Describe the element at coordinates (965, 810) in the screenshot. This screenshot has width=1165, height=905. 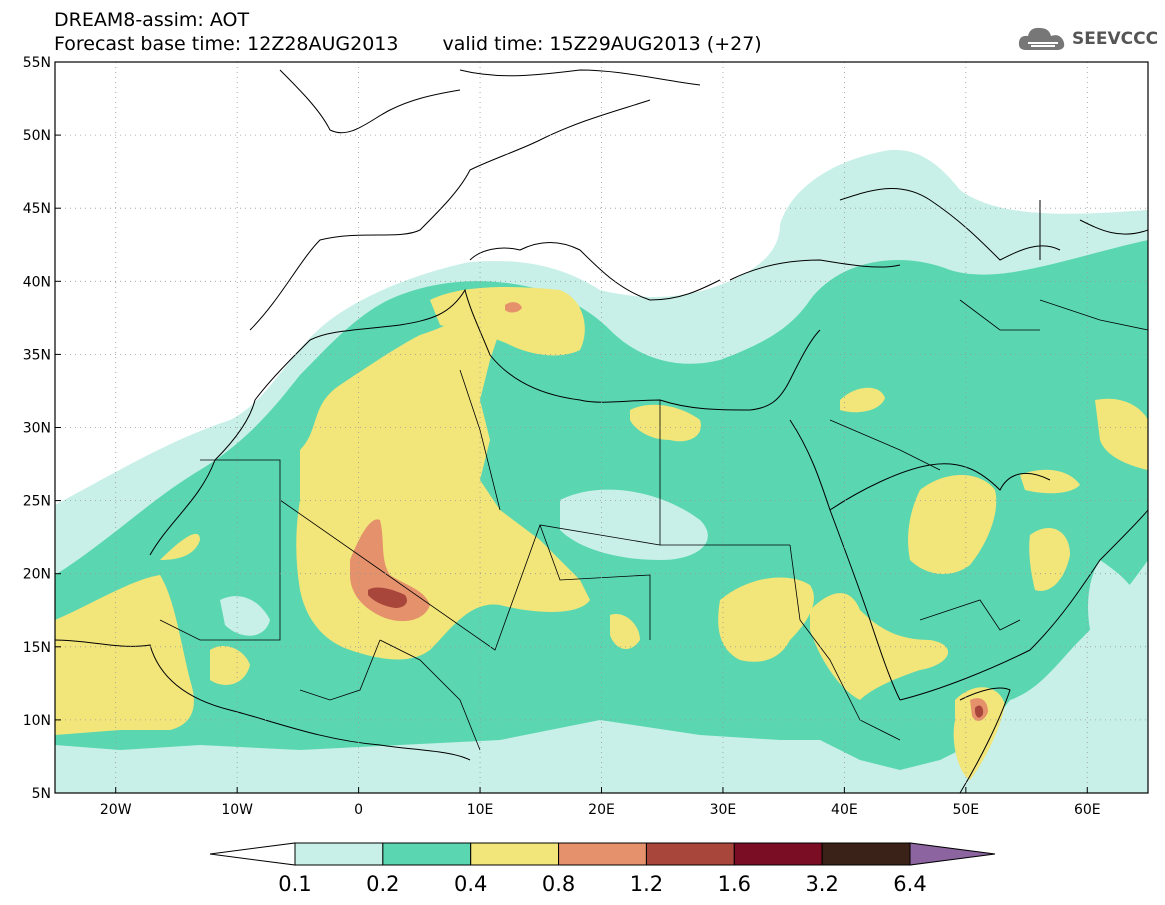
I see `longitude-label: 50E` at that location.